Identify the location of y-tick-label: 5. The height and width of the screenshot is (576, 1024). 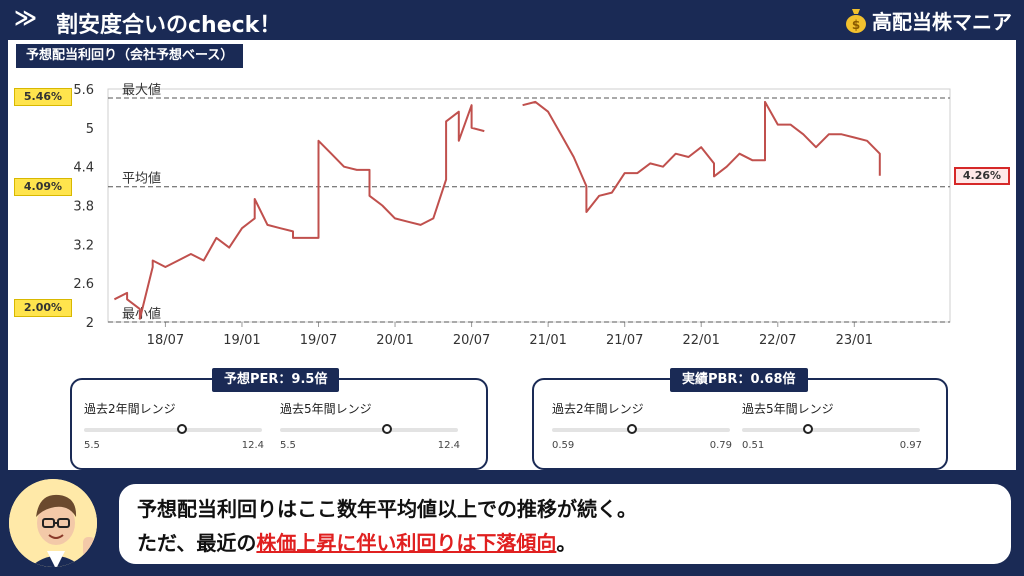
(90, 129).